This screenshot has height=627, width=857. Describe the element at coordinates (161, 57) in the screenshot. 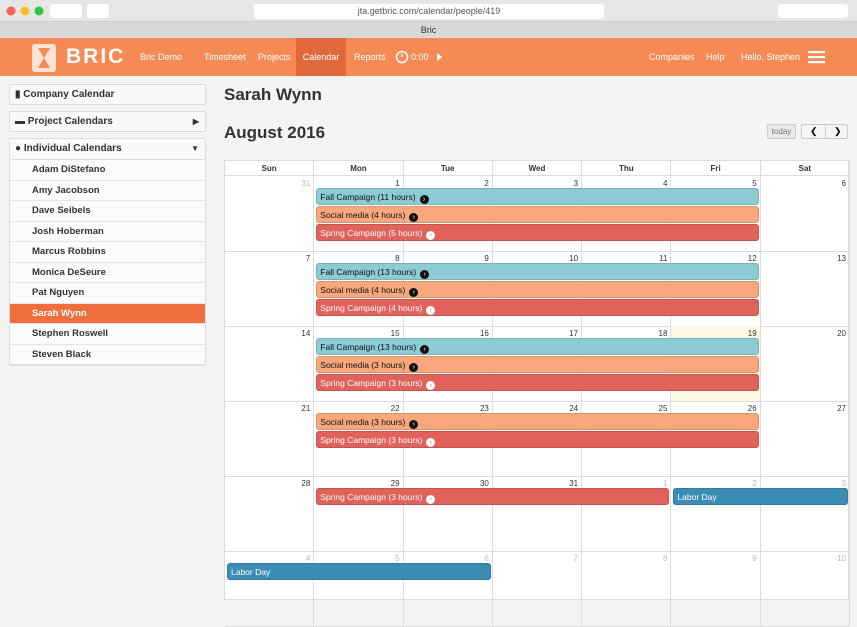

I see `nav-item: Bric Demo` at that location.